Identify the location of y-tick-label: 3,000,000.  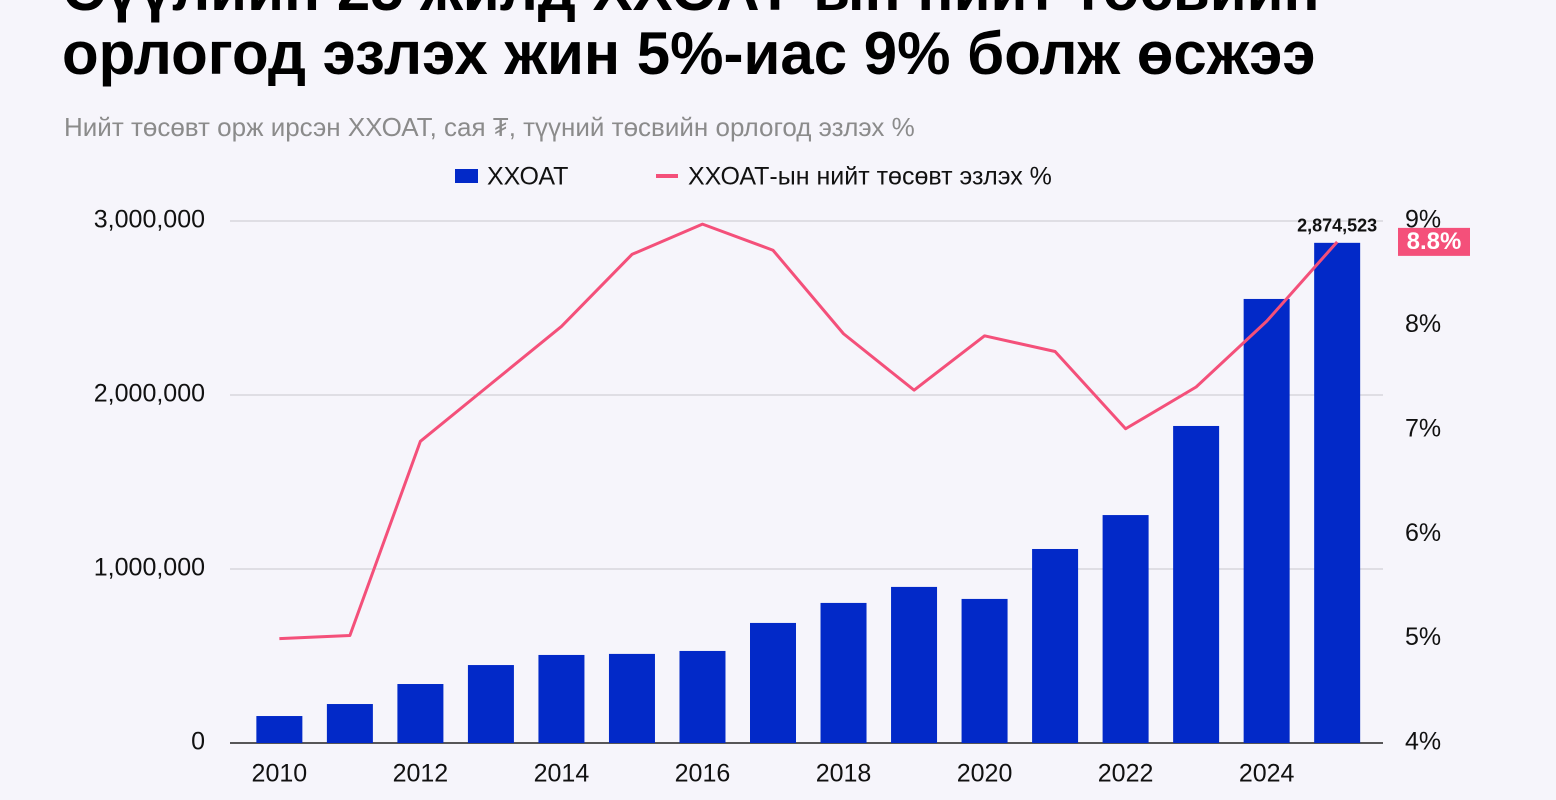
(149, 220).